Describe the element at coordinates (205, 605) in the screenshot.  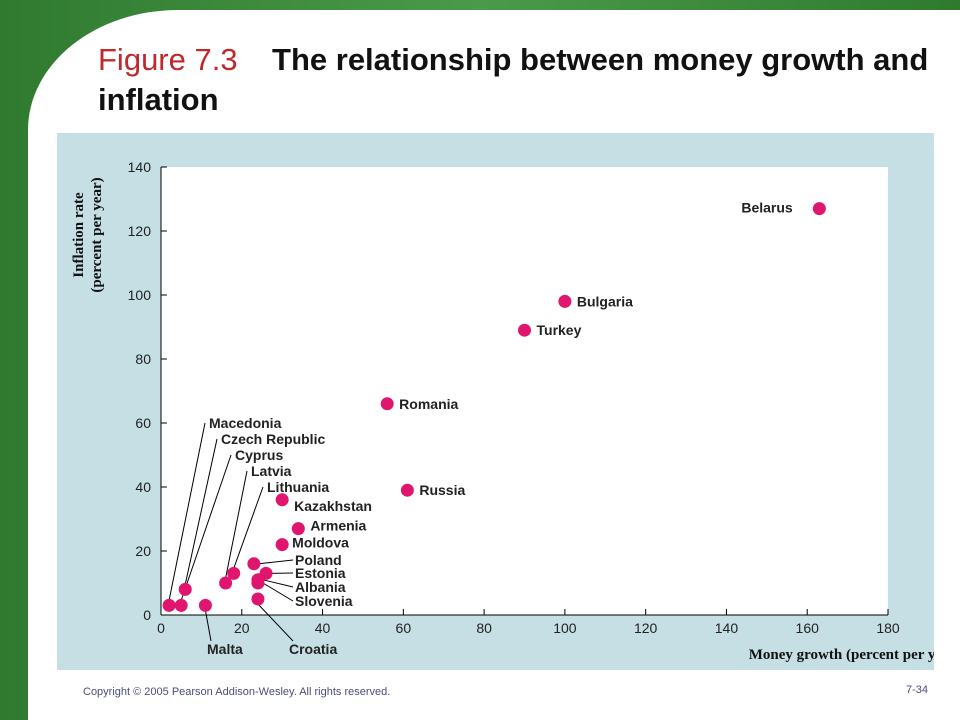
I see `point-malta` at that location.